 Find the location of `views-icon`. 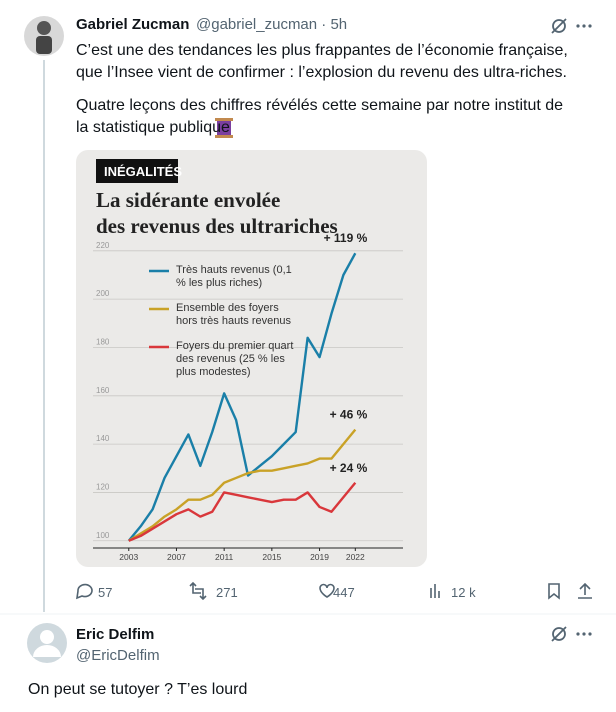

views-icon is located at coordinates (435, 591).